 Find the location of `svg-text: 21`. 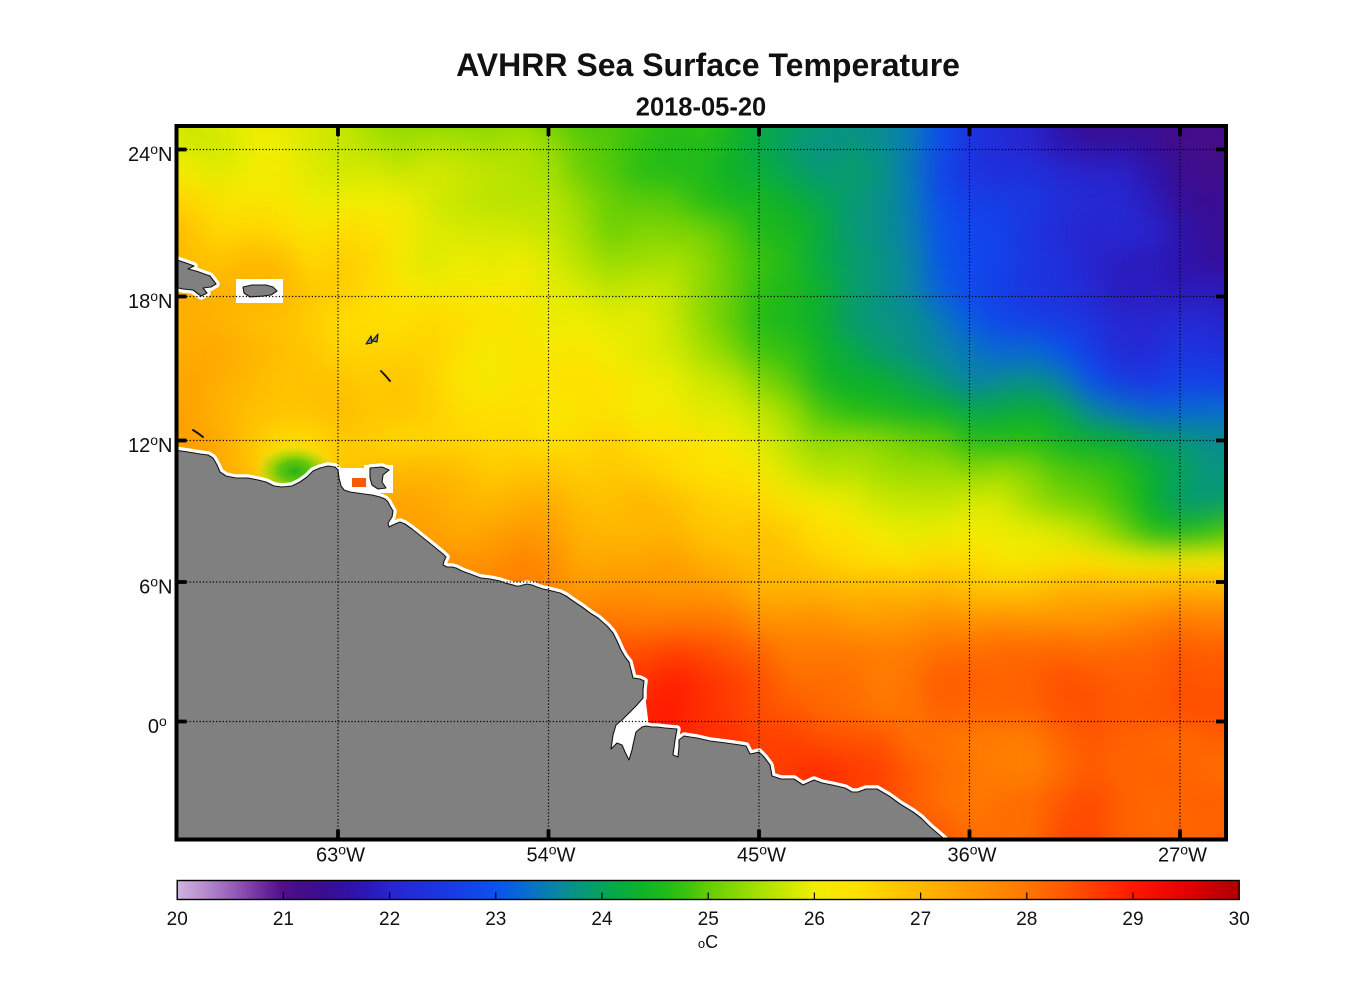

svg-text: 21 is located at coordinates (283, 919).